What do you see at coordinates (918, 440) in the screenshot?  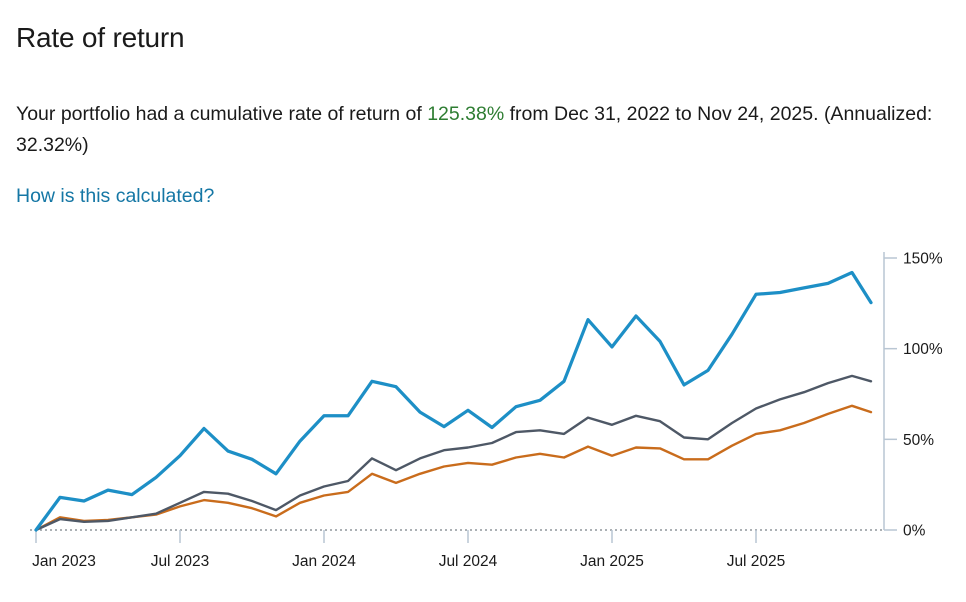 I see `y-tick-label: 50%` at bounding box center [918, 440].